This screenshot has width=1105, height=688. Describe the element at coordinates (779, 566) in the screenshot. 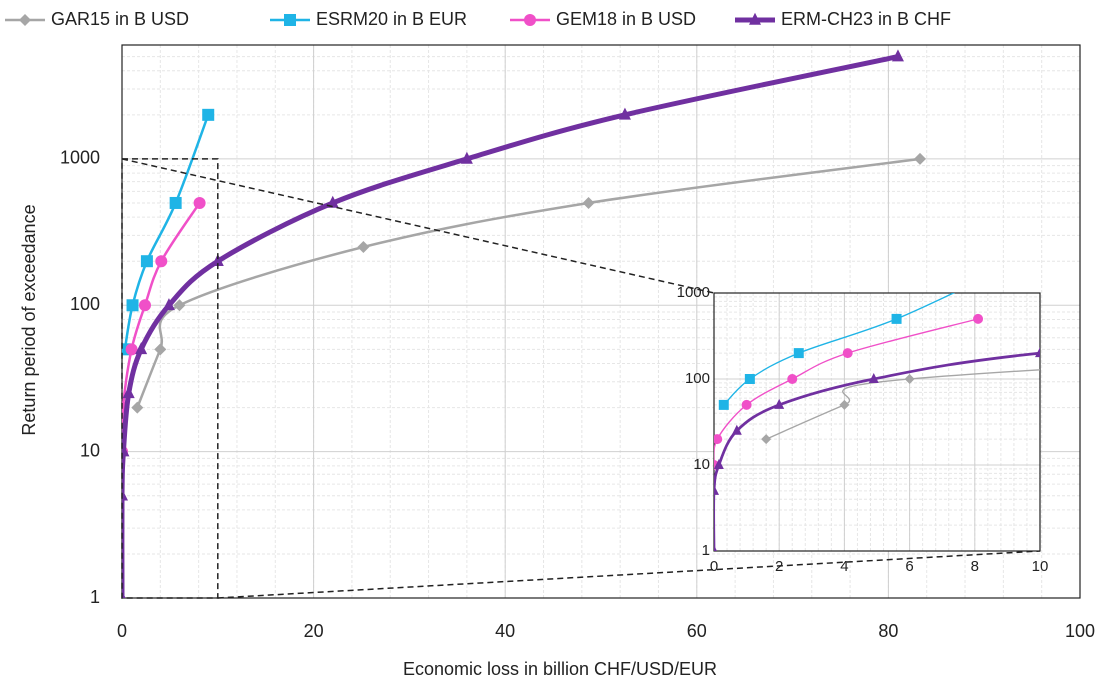

I see `x-tick-label: 2` at that location.